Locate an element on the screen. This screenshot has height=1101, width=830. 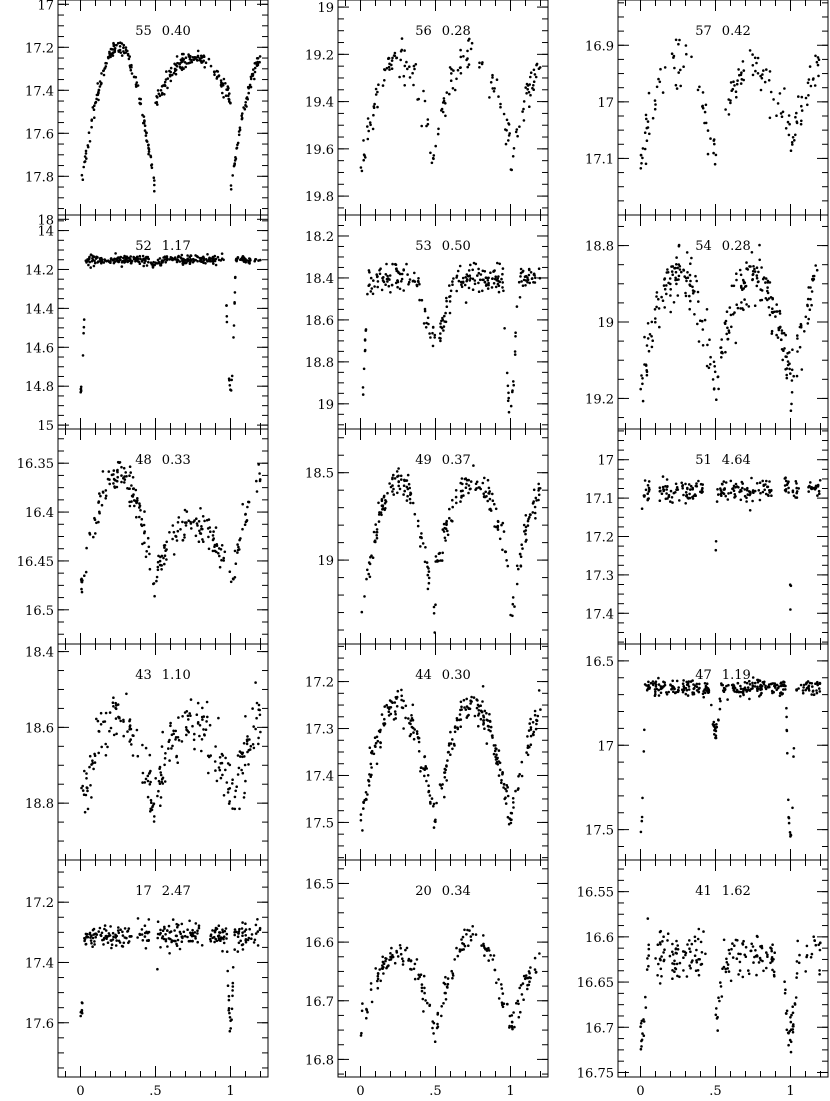
x-tick-label: .5 is located at coordinates (435, 1090).